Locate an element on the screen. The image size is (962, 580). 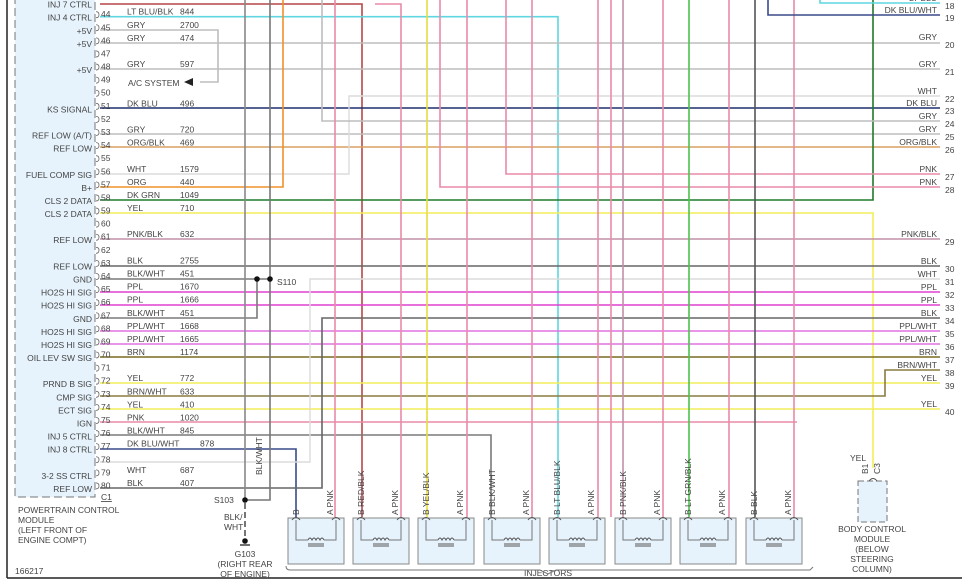
terminal-wire-color: GRY is located at coordinates (928, 37).